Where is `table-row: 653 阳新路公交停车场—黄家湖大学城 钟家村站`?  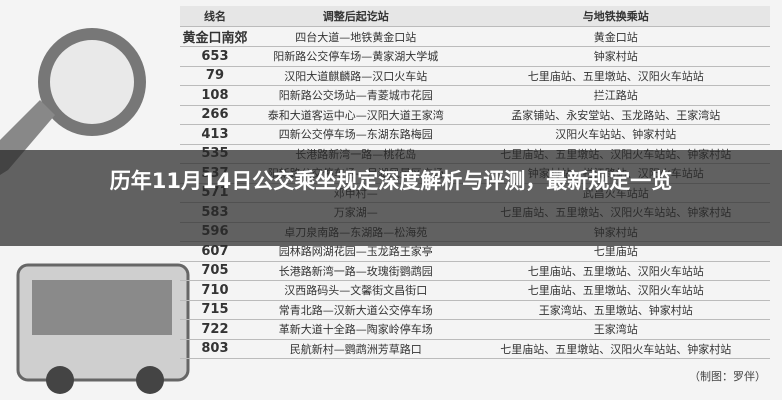 table-row: 653 阳新路公交停车场—黄家湖大学城 钟家村站 is located at coordinates (475, 56).